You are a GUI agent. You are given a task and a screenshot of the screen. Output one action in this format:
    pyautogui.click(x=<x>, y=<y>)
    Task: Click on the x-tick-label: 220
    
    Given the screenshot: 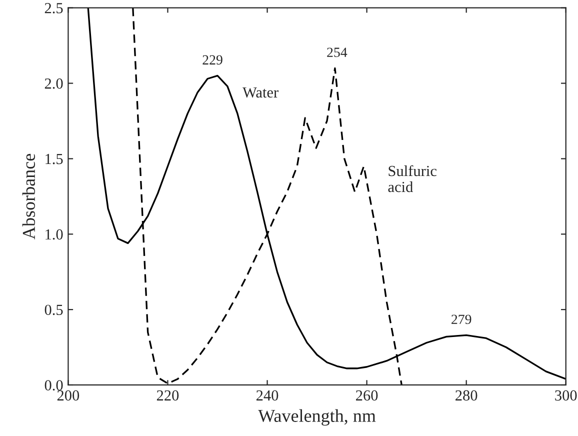 What is the action you would take?
    pyautogui.click(x=167, y=395)
    